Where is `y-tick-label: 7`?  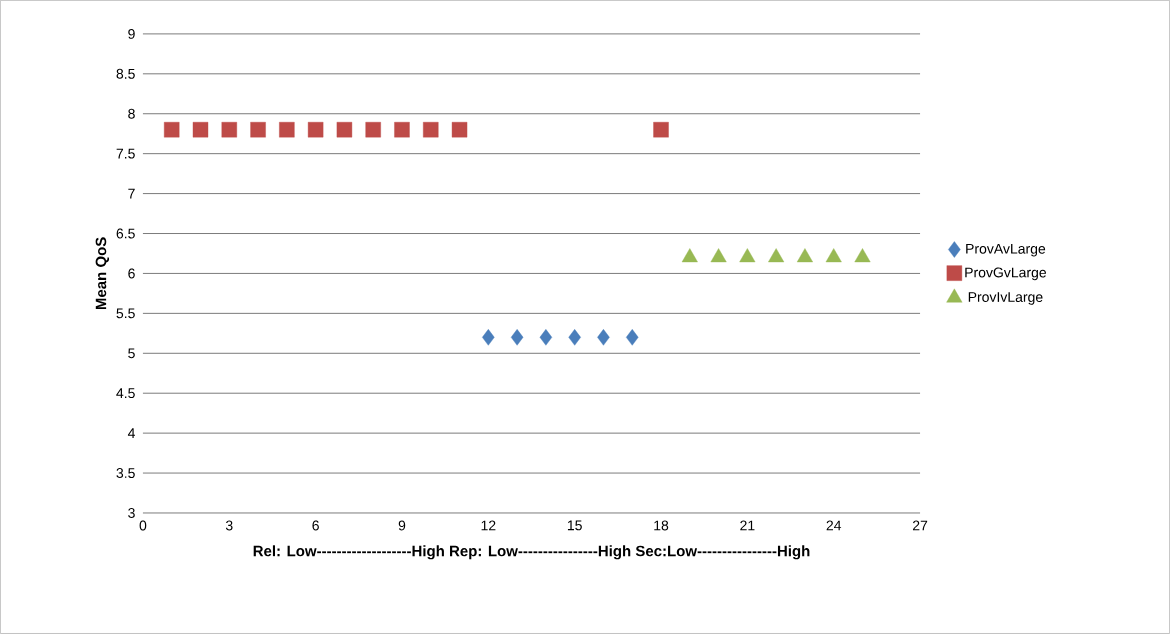
y-tick-label: 7 is located at coordinates (131, 193).